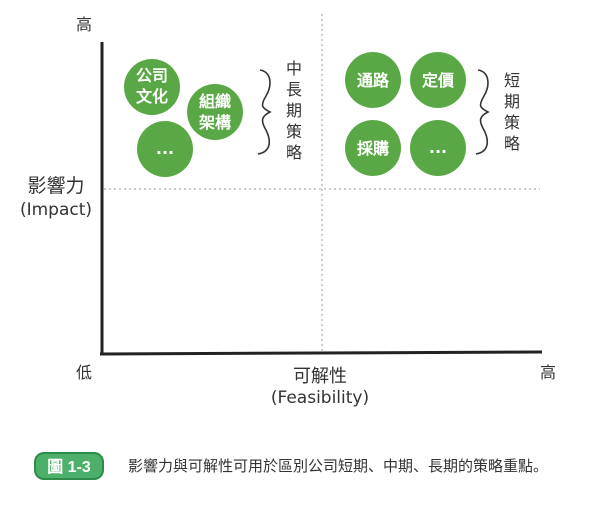  What do you see at coordinates (512, 80) in the screenshot?
I see `right-bracket-label-char: 短` at bounding box center [512, 80].